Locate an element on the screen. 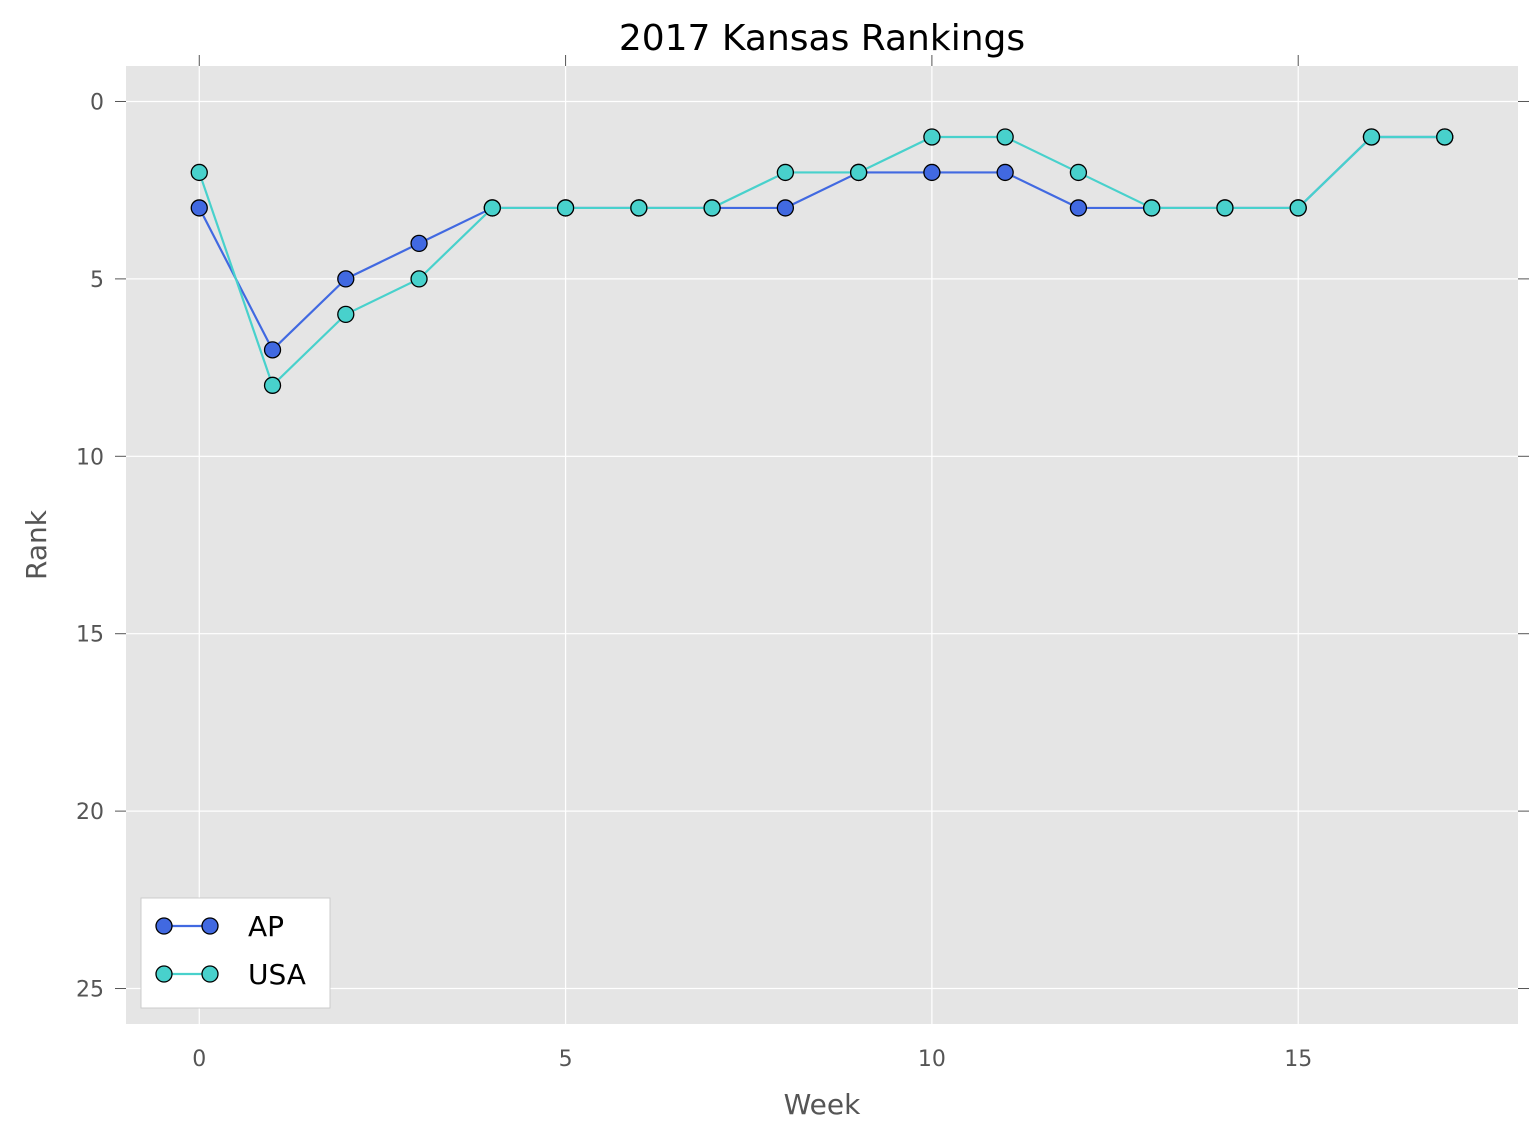 The image size is (1539, 1142). y-tick-label: 20 is located at coordinates (90, 812).